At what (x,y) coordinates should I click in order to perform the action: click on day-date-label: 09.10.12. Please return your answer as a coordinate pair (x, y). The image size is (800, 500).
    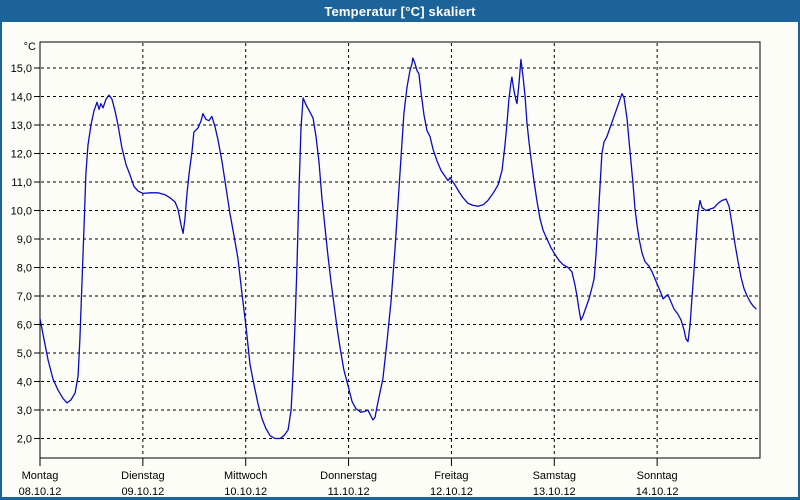
    Looking at the image, I should click on (142, 492).